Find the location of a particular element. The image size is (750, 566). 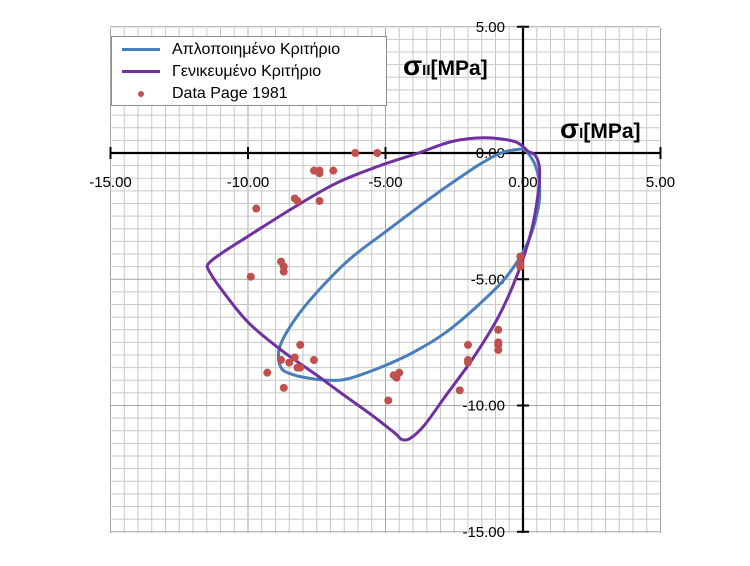

x-tick-label: -5.00 is located at coordinates (385, 182).